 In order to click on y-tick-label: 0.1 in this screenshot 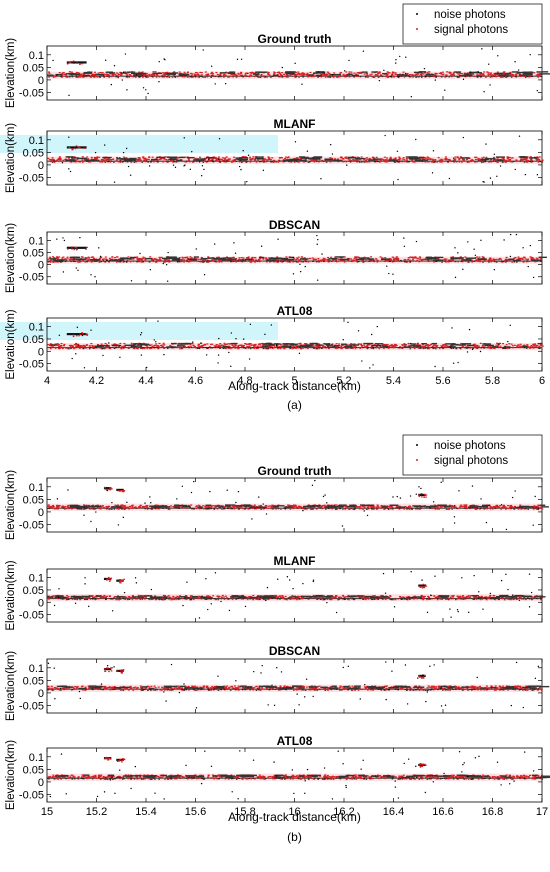, I will do `click(36, 56)`.